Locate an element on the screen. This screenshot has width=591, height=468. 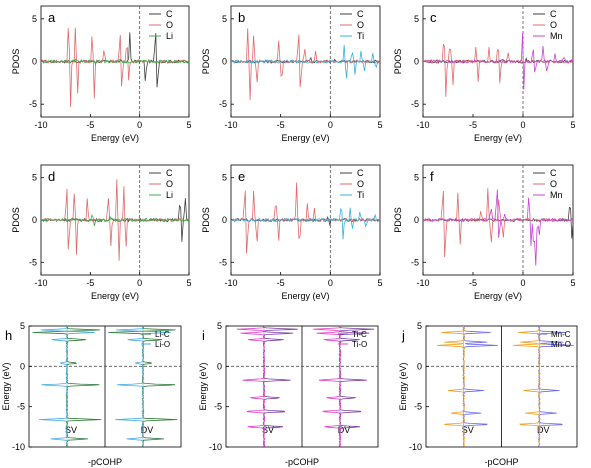
panel-letter: i is located at coordinates (203, 335).